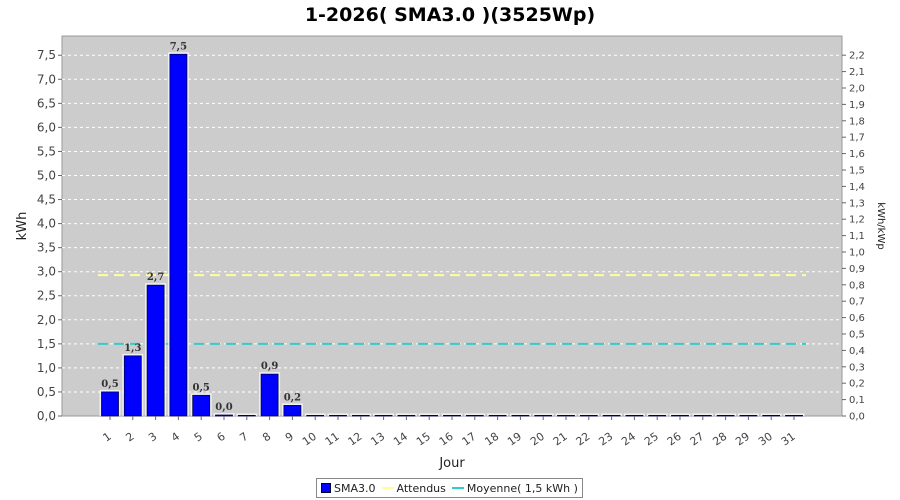 This screenshot has height=500, width=900. Describe the element at coordinates (457, 488) in the screenshot. I see `legend-swatch-moyenne` at that location.